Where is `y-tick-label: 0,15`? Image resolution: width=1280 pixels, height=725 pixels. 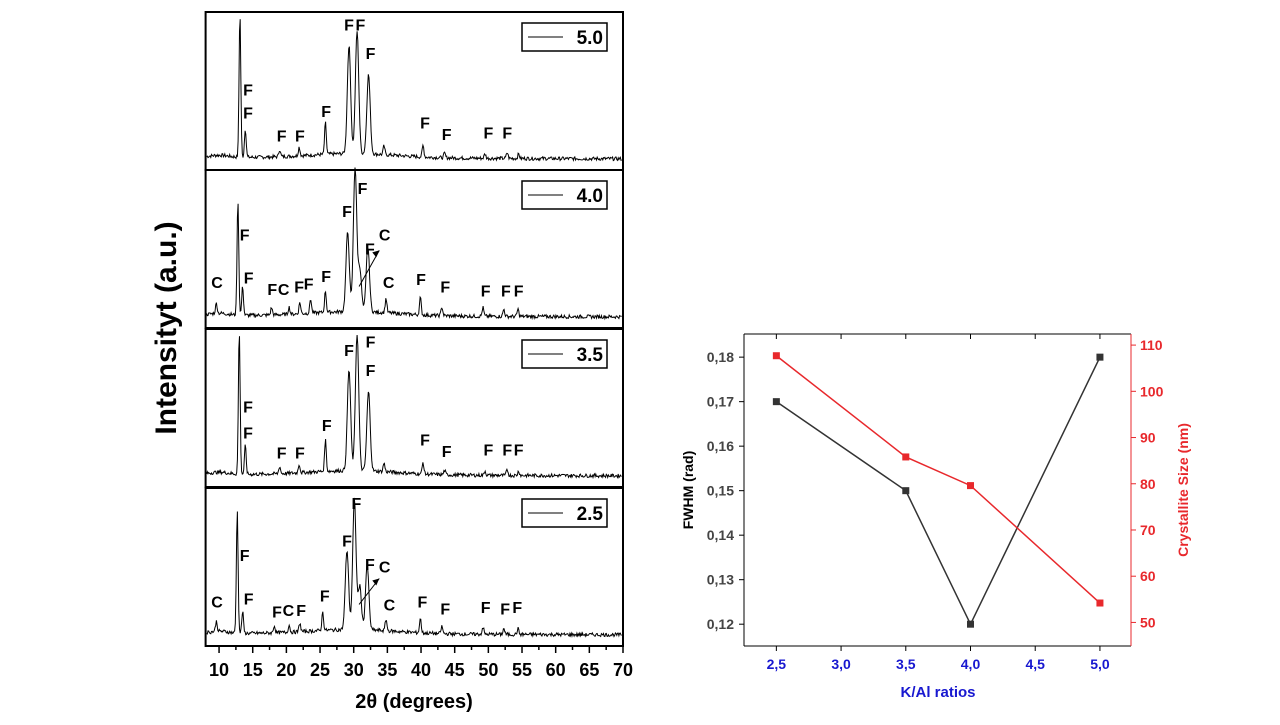 y-tick-label: 0,15 is located at coordinates (720, 491).